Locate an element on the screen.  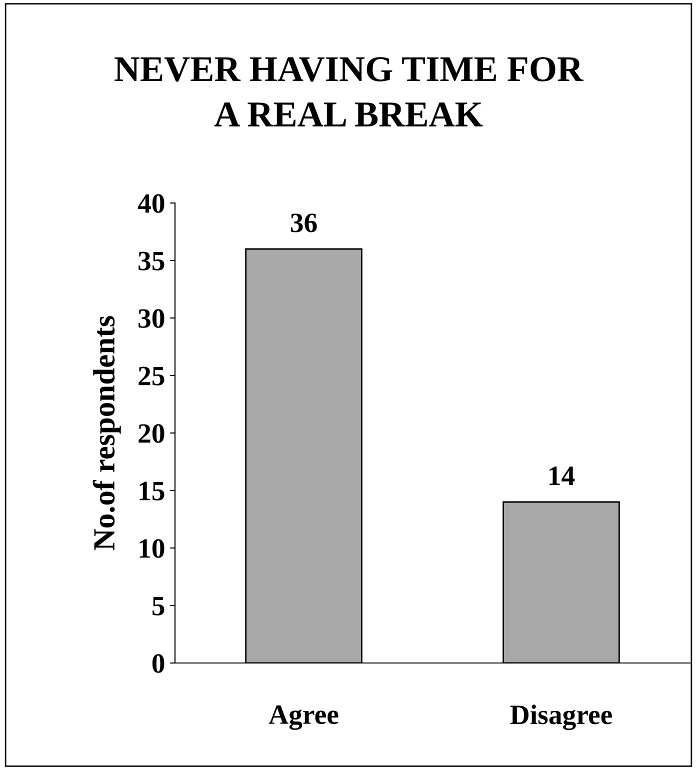
x-tick-label: Disagree is located at coordinates (561, 717).